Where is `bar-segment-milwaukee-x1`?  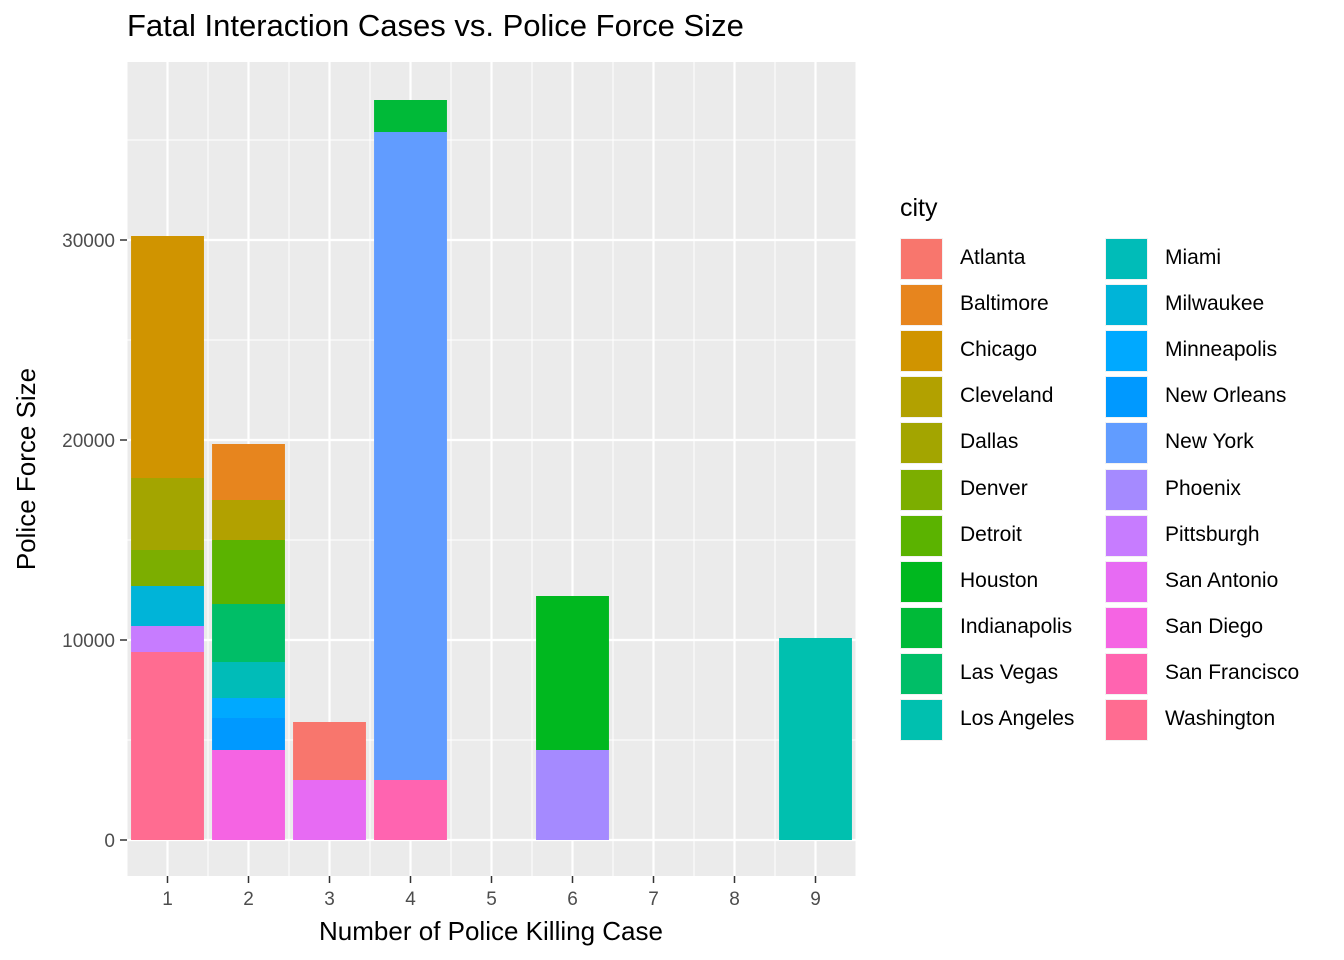
bar-segment-milwaukee-x1 is located at coordinates (167, 606).